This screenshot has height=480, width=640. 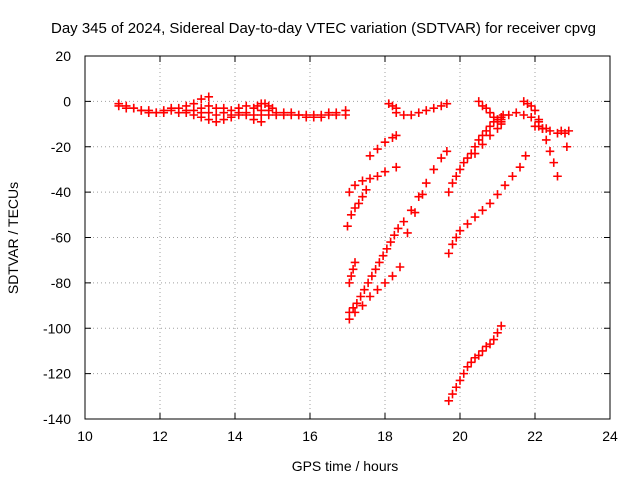 I want to click on y-tick-label: 0, so click(x=67, y=101).